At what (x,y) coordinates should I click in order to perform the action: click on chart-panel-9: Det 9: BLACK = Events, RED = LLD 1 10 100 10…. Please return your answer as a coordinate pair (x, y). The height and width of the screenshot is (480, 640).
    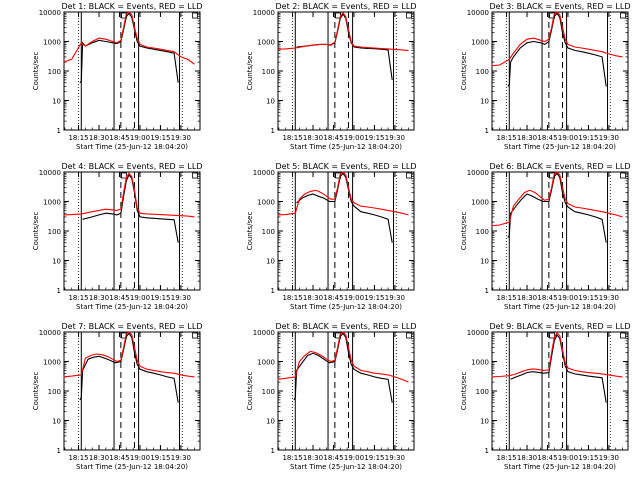
    Looking at the image, I should click on (545, 396).